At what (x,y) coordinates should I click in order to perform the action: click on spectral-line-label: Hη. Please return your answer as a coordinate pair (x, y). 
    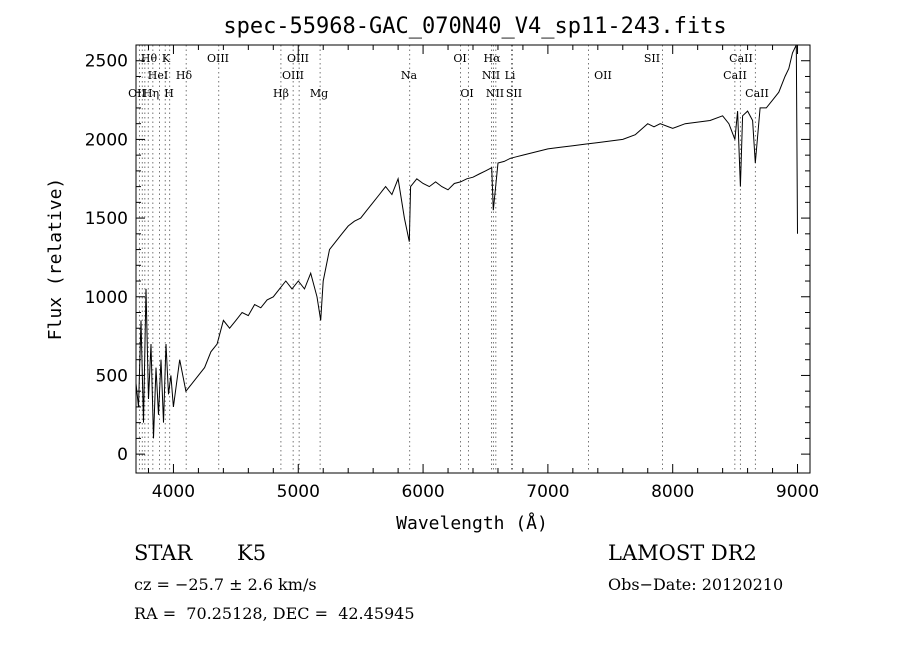
    Looking at the image, I should click on (151, 93).